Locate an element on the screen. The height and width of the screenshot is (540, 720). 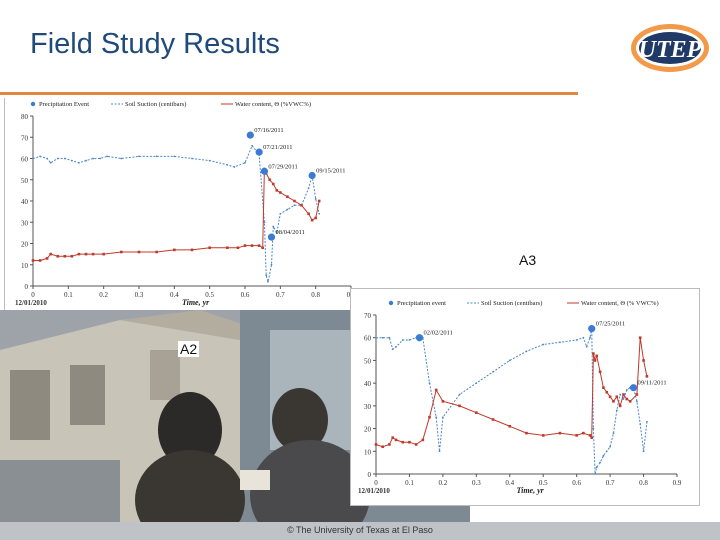
chart-1-ytick-label: 10 is located at coordinates (25, 266).